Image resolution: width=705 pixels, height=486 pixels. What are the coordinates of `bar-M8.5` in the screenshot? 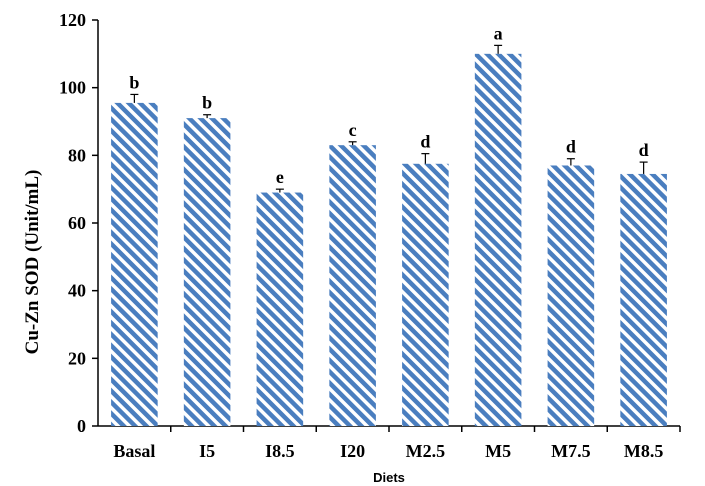 It's located at (643, 299).